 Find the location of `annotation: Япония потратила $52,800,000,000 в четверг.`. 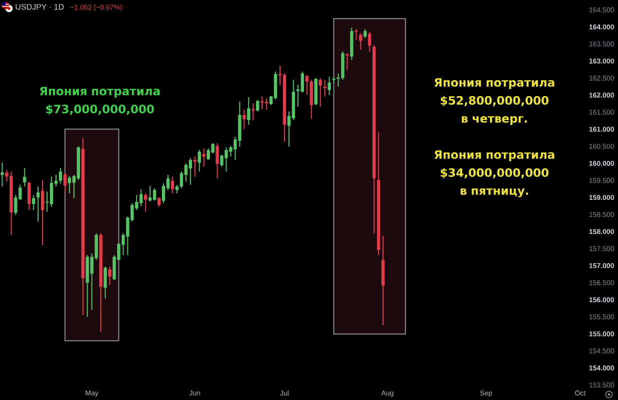

annotation: Япония потратила $52,800,000,000 в четверг. is located at coordinates (494, 101).